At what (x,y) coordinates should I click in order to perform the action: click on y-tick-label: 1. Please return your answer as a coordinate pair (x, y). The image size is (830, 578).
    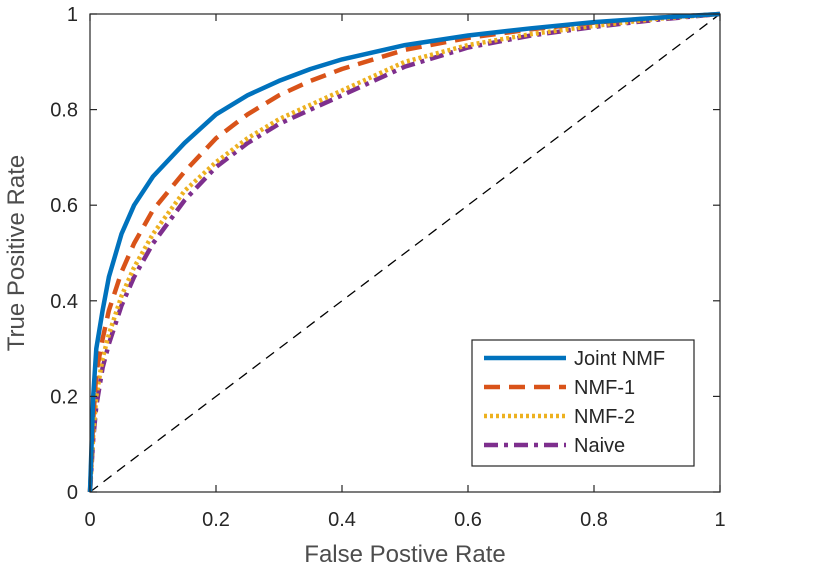
    Looking at the image, I should click on (72, 15).